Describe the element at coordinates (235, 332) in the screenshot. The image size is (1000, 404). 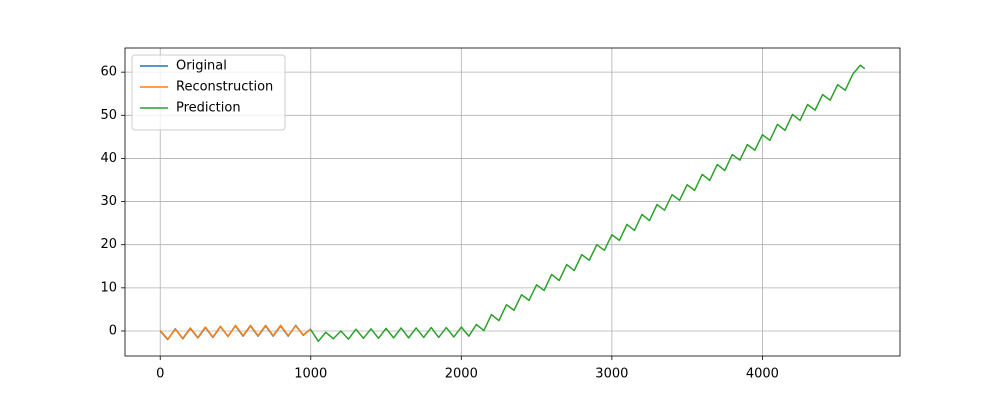
I see `data-line` at that location.